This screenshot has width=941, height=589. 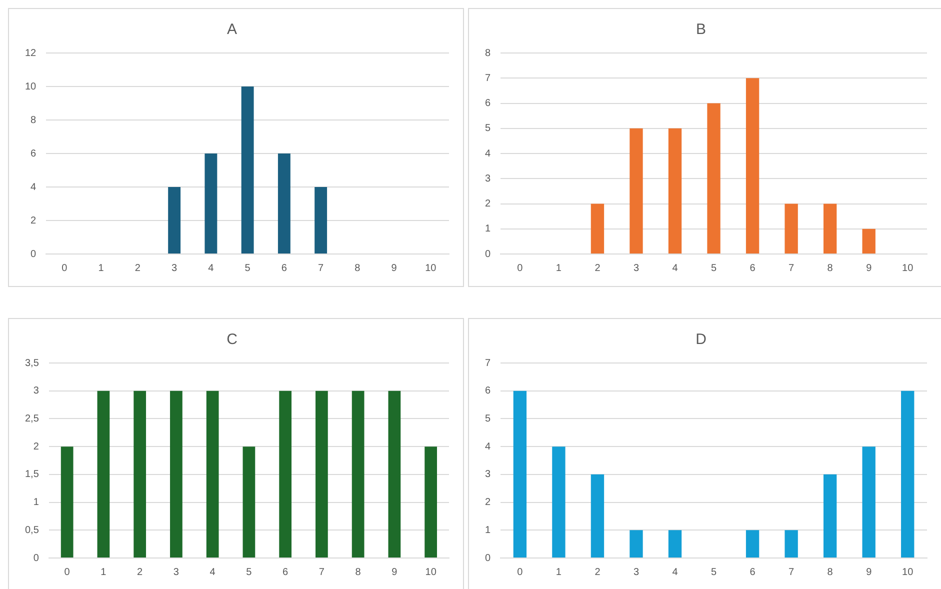 I want to click on y-tick-label: 10, so click(x=31, y=86).